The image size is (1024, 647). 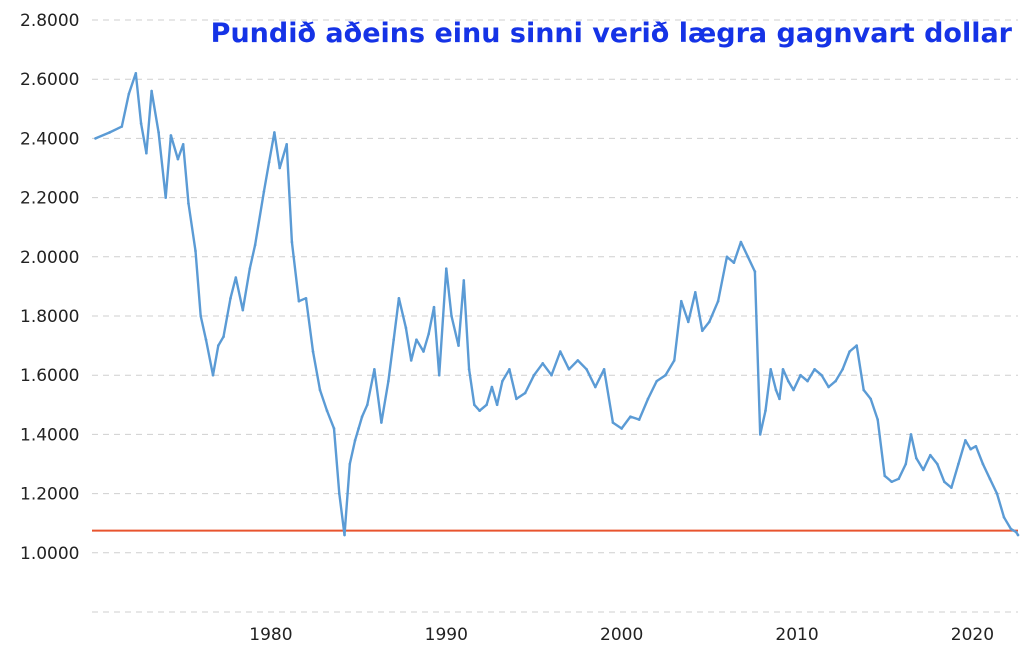 I want to click on x-tick-label: 1990, so click(x=446, y=635).